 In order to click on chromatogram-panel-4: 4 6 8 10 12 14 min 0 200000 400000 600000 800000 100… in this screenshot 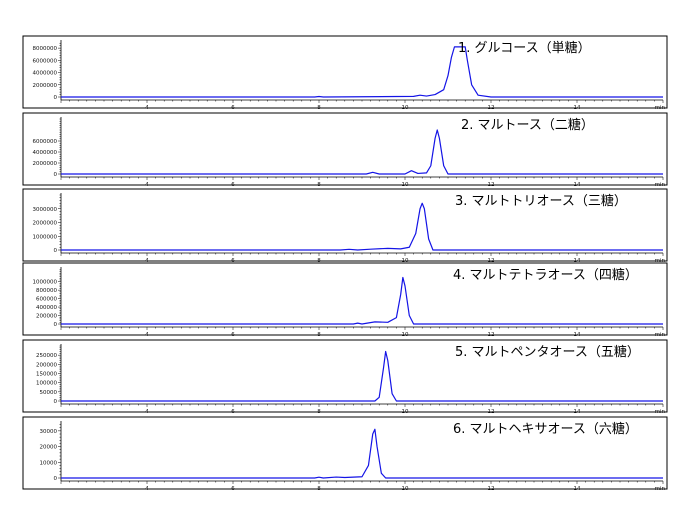, I will do `click(345, 300)`.